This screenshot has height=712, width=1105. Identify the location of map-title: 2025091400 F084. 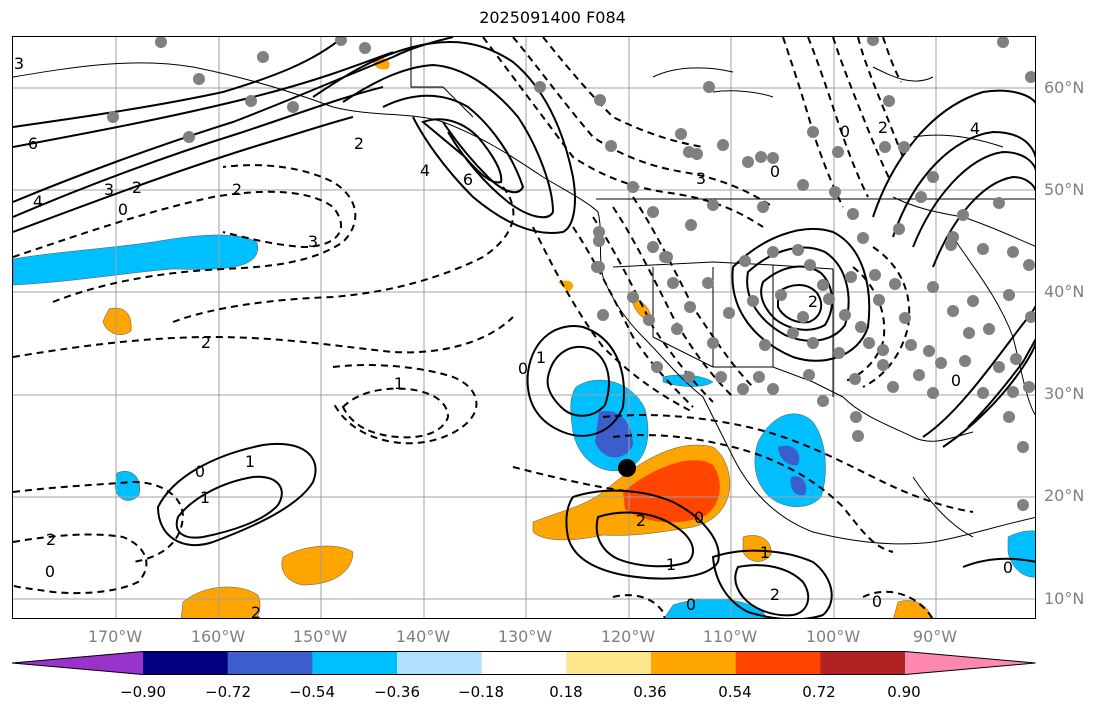
(552, 17).